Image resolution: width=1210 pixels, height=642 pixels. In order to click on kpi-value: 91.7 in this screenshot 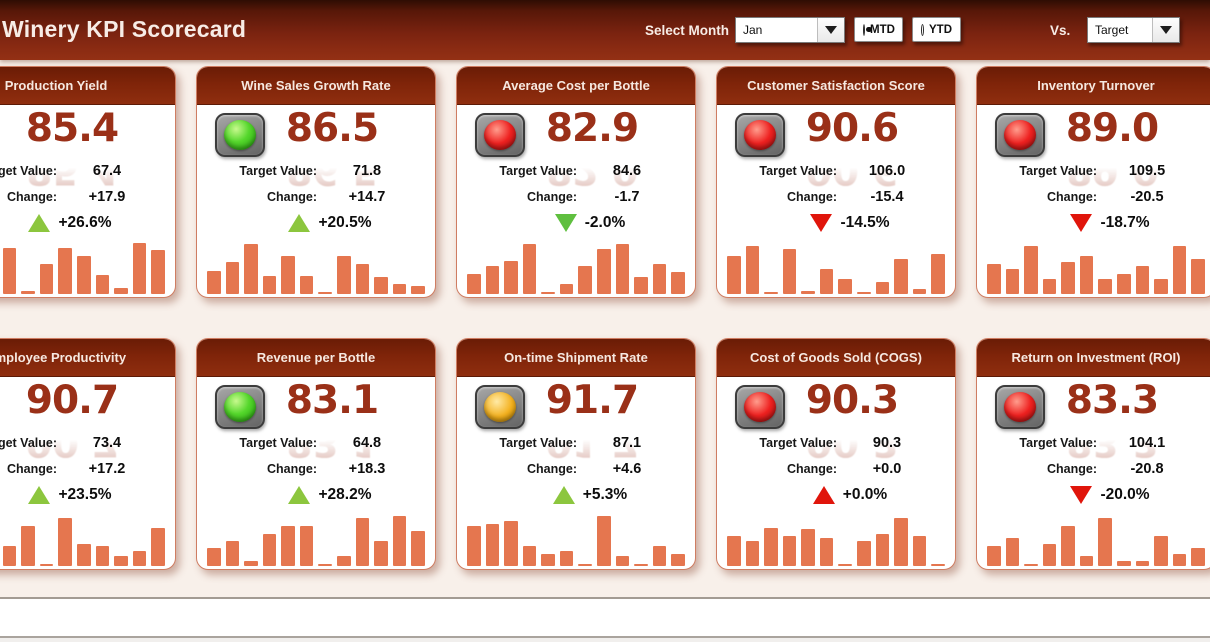, I will do `click(592, 400)`.